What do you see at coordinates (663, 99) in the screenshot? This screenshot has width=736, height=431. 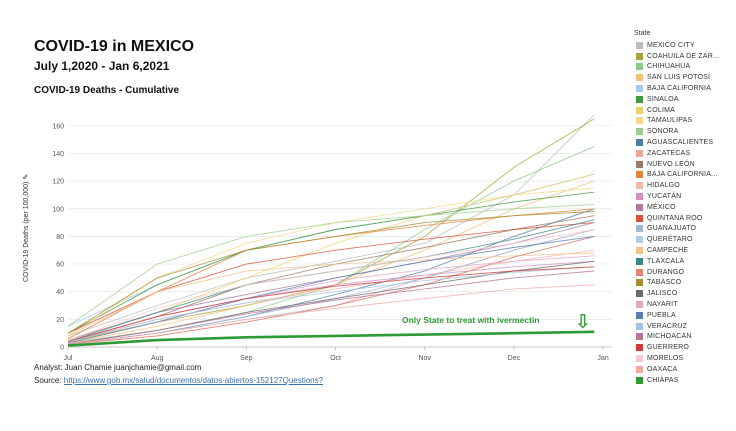 I see `legend-label: SINALOA` at bounding box center [663, 99].